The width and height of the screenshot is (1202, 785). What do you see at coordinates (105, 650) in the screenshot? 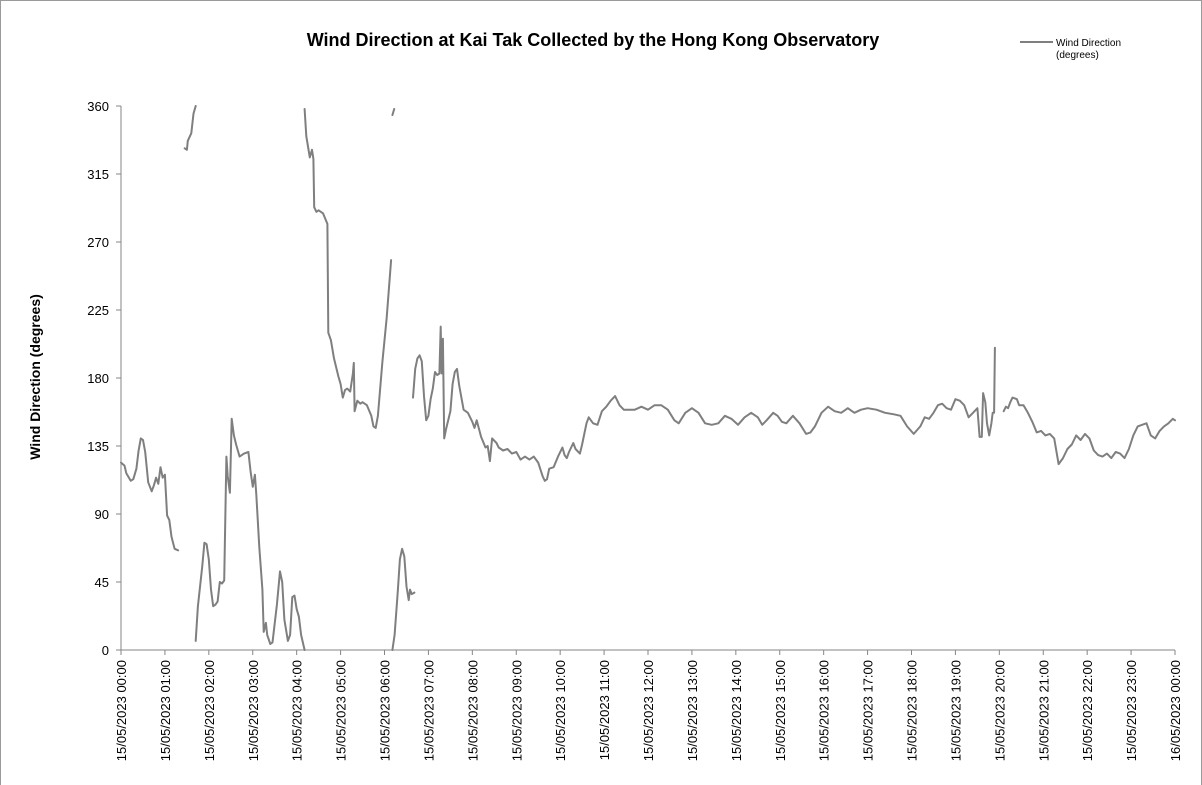
I see `y-tick-label: 0` at bounding box center [105, 650].